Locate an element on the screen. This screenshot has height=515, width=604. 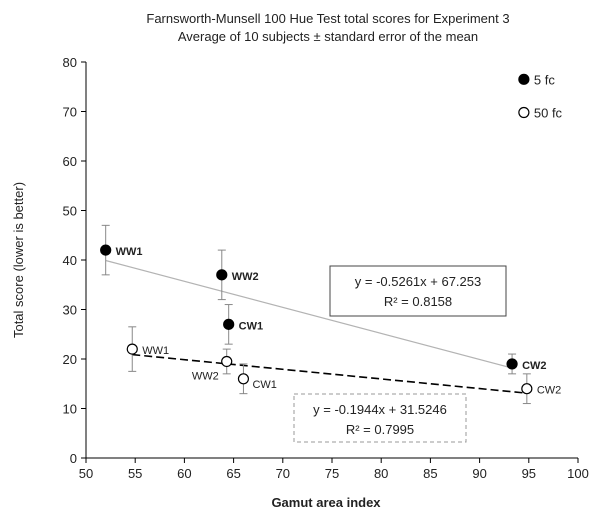
legend-label: 5 fc is located at coordinates (544, 79).